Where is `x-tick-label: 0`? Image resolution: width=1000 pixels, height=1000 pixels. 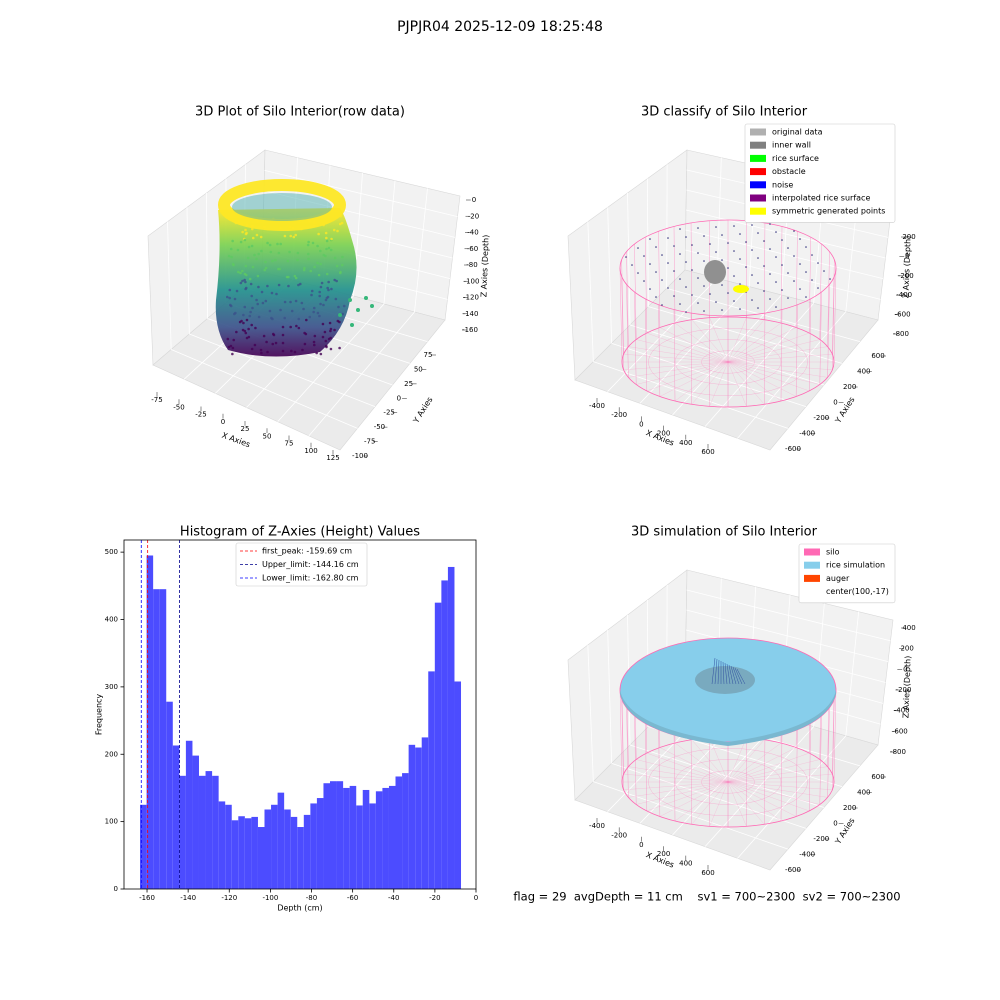 x-tick-label: 0 is located at coordinates (476, 898).